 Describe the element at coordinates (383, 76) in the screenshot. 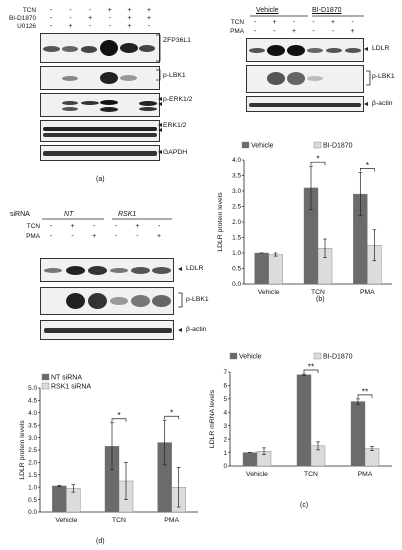

I see `blot-label-p-lbk1-b: p-LBK1` at that location.